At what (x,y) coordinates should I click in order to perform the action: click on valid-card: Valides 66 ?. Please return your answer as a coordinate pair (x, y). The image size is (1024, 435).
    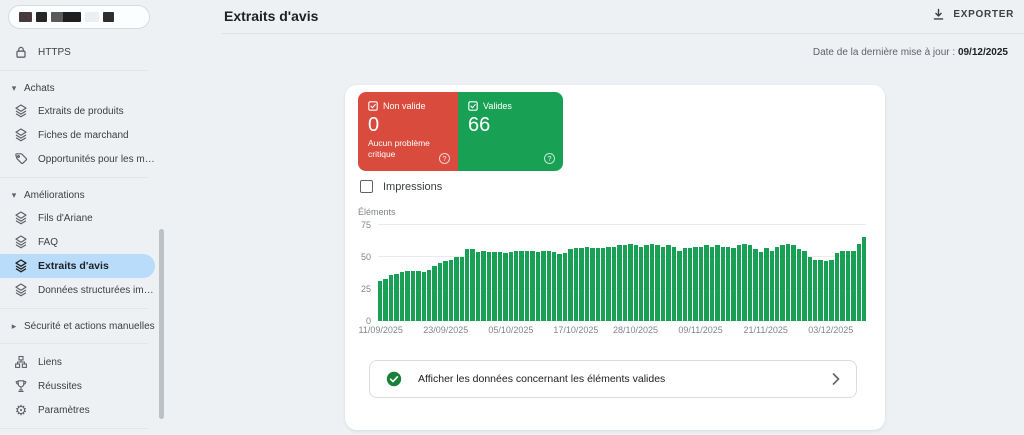
    Looking at the image, I should click on (510, 131).